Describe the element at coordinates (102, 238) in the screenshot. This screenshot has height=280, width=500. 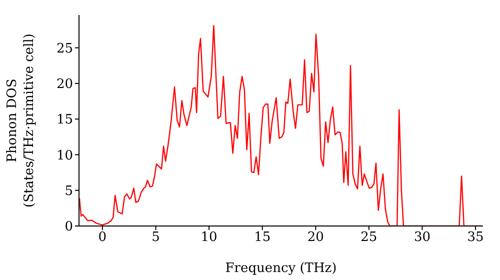
I see `x-tick-label: 0` at that location.